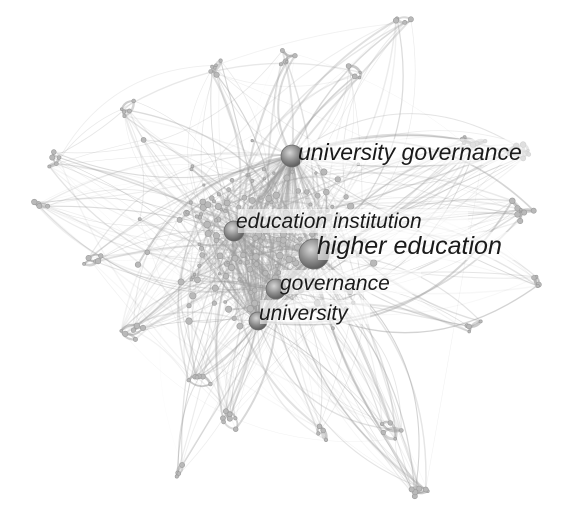 This screenshot has width=566, height=518. I want to click on keyword-label-governance: governance, so click(335, 283).